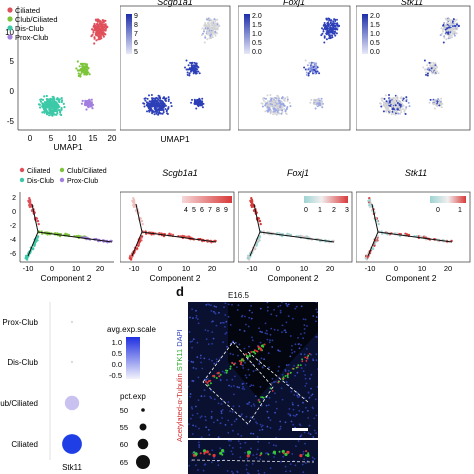 The height and width of the screenshot is (474, 474). Describe the element at coordinates (278, 377) in the screenshot. I see `zoom-guide-line` at that location.